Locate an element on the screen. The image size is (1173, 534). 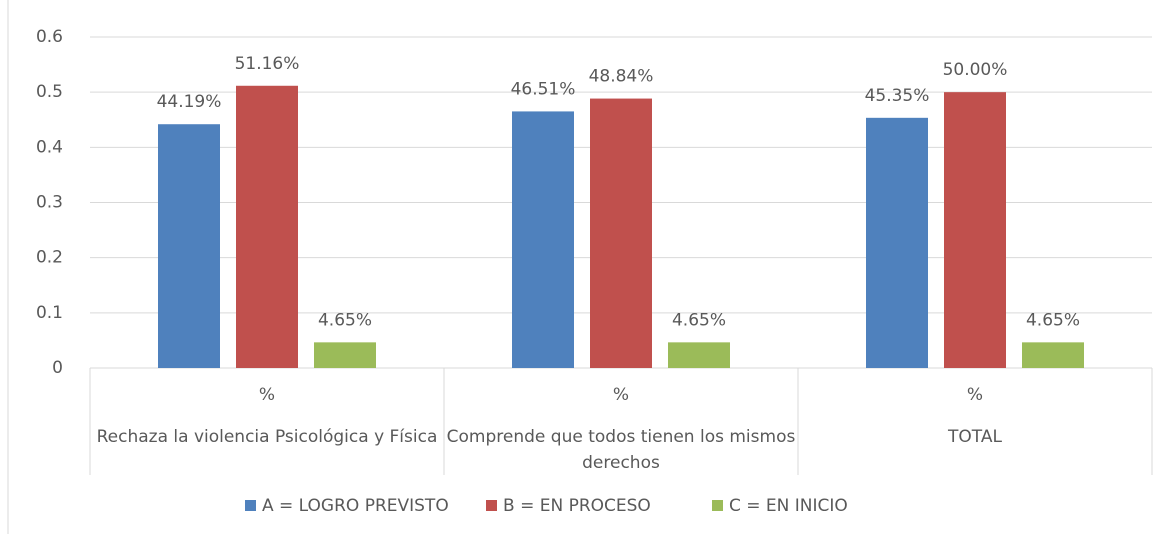
y-tick-label: 0.3 is located at coordinates (49, 203).